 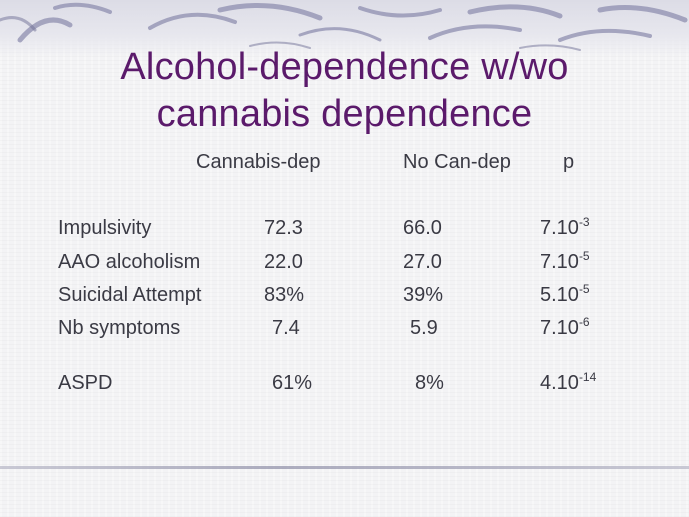 I want to click on row-label: AAO alcoholism, so click(x=129, y=262).